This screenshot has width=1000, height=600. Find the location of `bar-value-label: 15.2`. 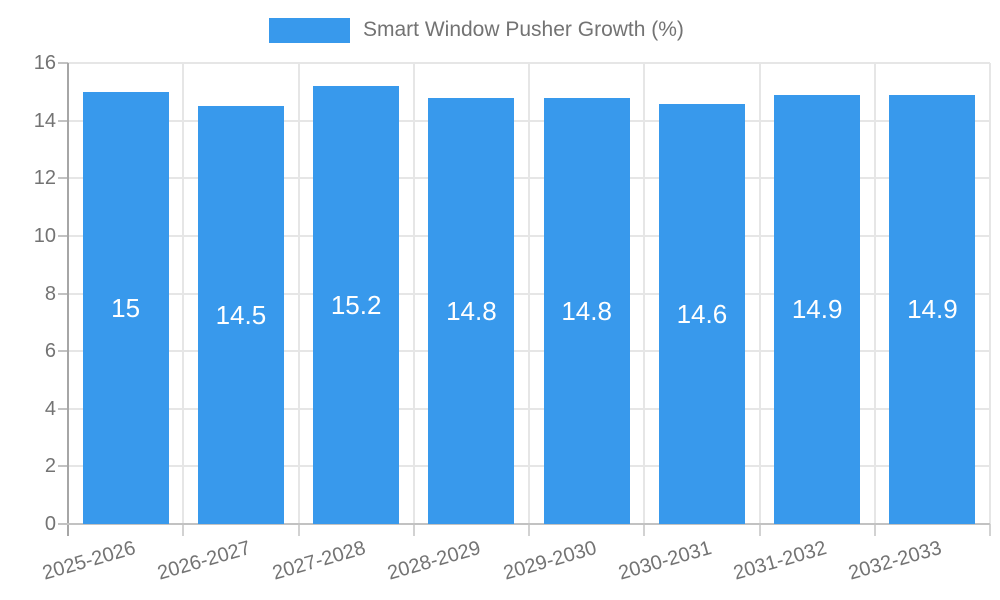

bar-value-label: 15.2 is located at coordinates (356, 305).